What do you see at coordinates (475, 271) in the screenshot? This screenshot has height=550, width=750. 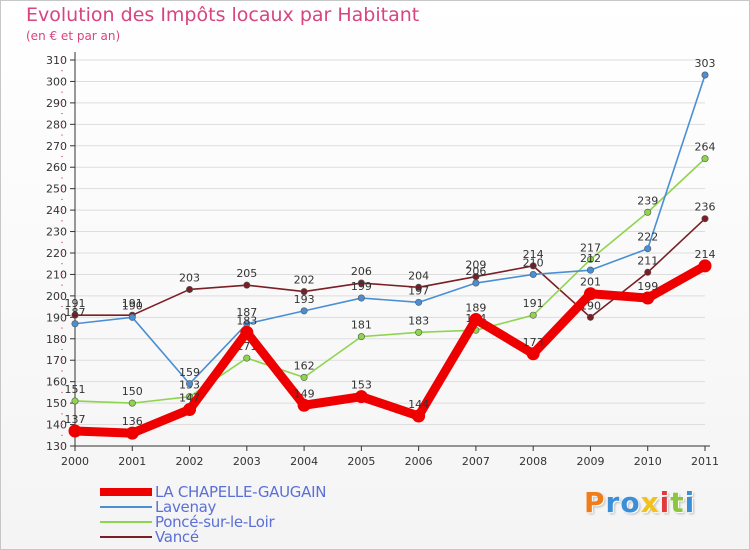 I see `data-label-lavenay: 206` at bounding box center [475, 271].